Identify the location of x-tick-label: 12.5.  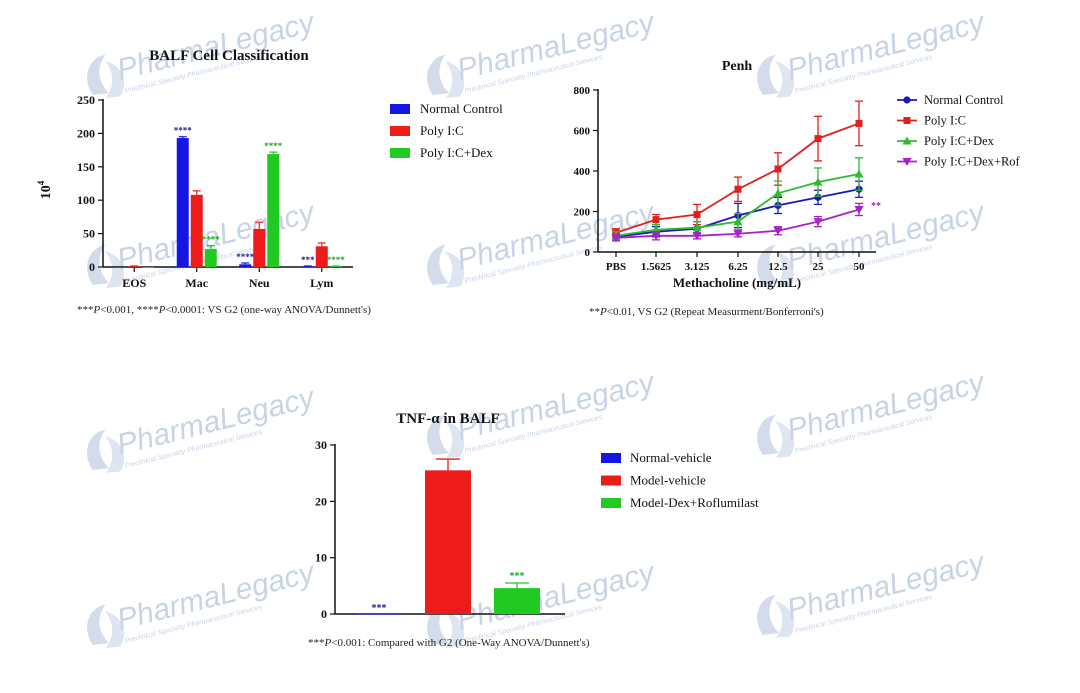
(778, 267).